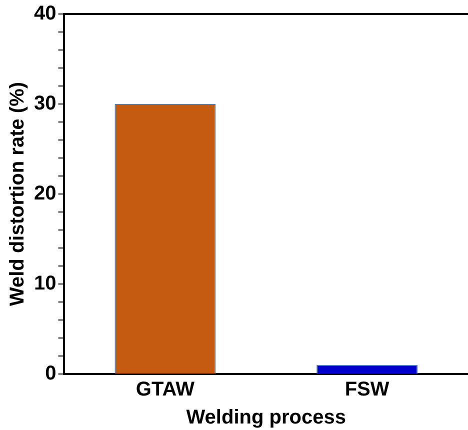  I want to click on x-axis-title: Welding process, so click(266, 417).